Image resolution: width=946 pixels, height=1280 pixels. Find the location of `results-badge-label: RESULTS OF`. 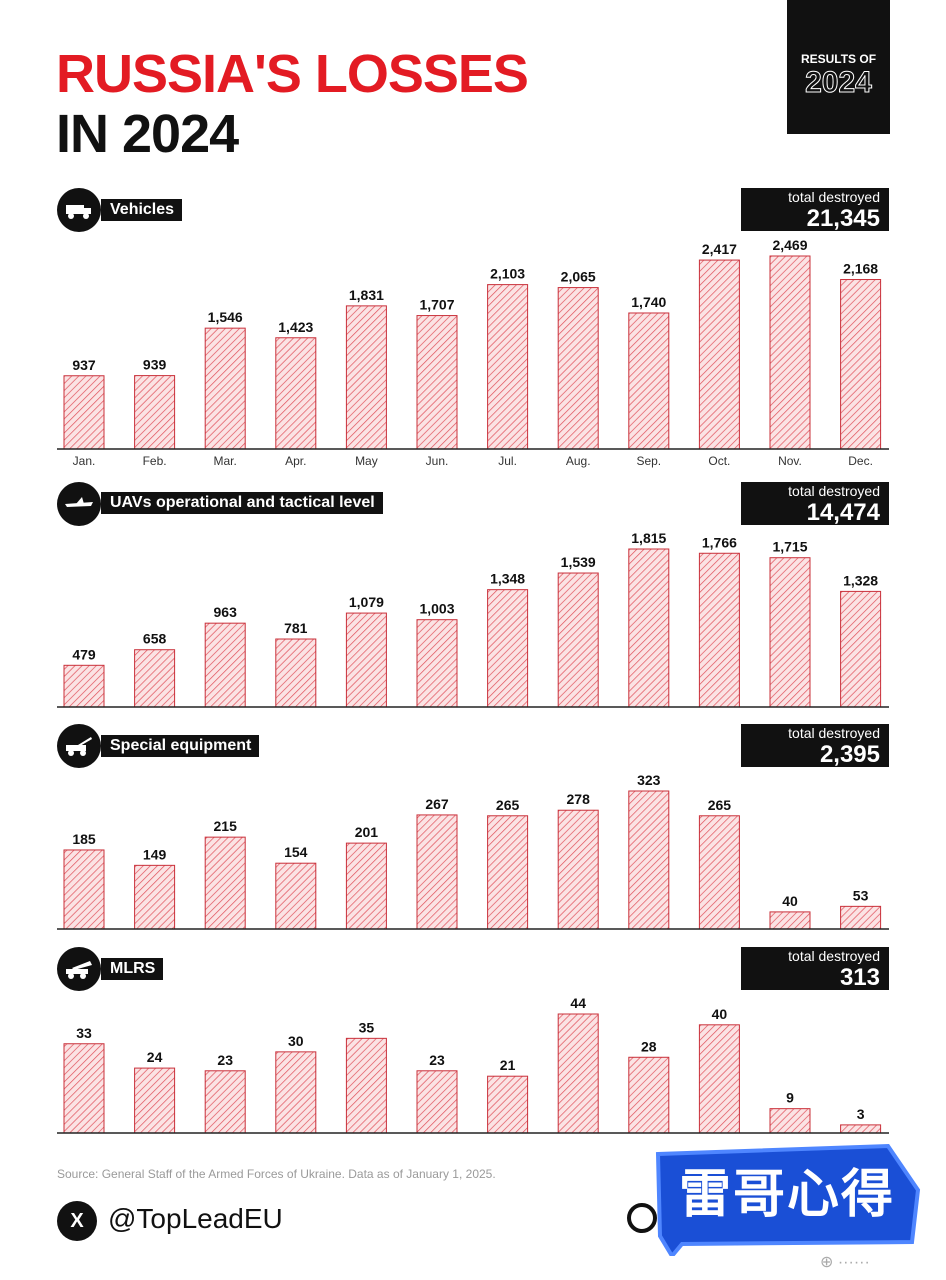

results-badge-label: RESULTS OF is located at coordinates (838, 59).